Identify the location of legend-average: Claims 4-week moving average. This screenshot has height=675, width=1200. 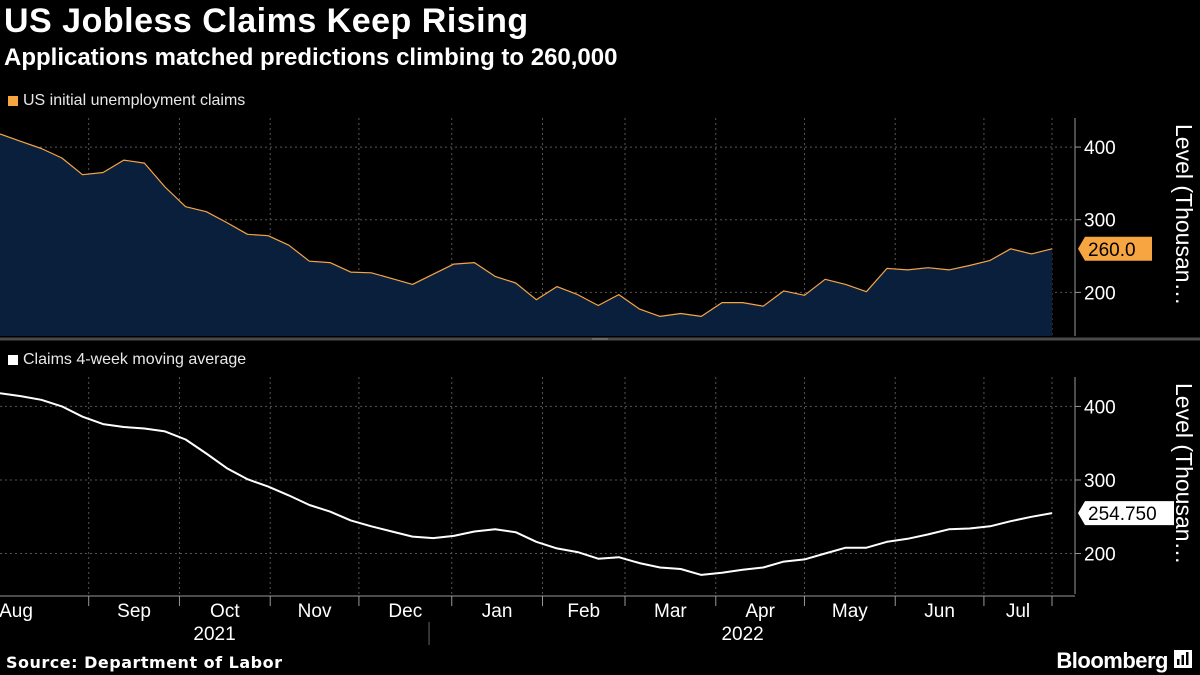
(127, 360).